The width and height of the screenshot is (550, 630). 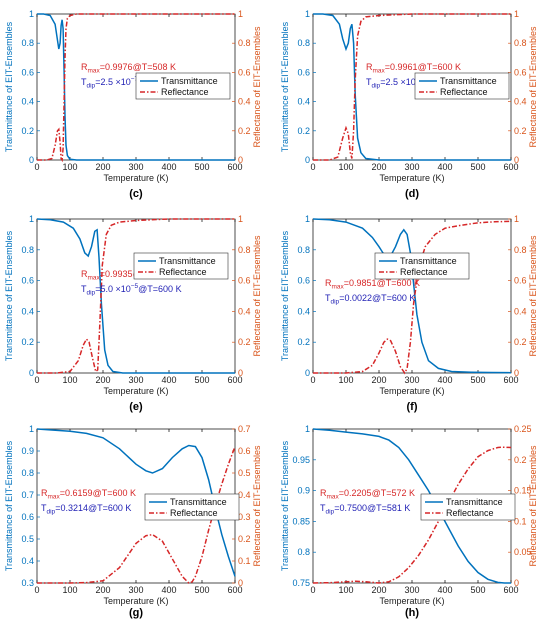 I want to click on y2-tick-label: 0, so click(x=516, y=373).